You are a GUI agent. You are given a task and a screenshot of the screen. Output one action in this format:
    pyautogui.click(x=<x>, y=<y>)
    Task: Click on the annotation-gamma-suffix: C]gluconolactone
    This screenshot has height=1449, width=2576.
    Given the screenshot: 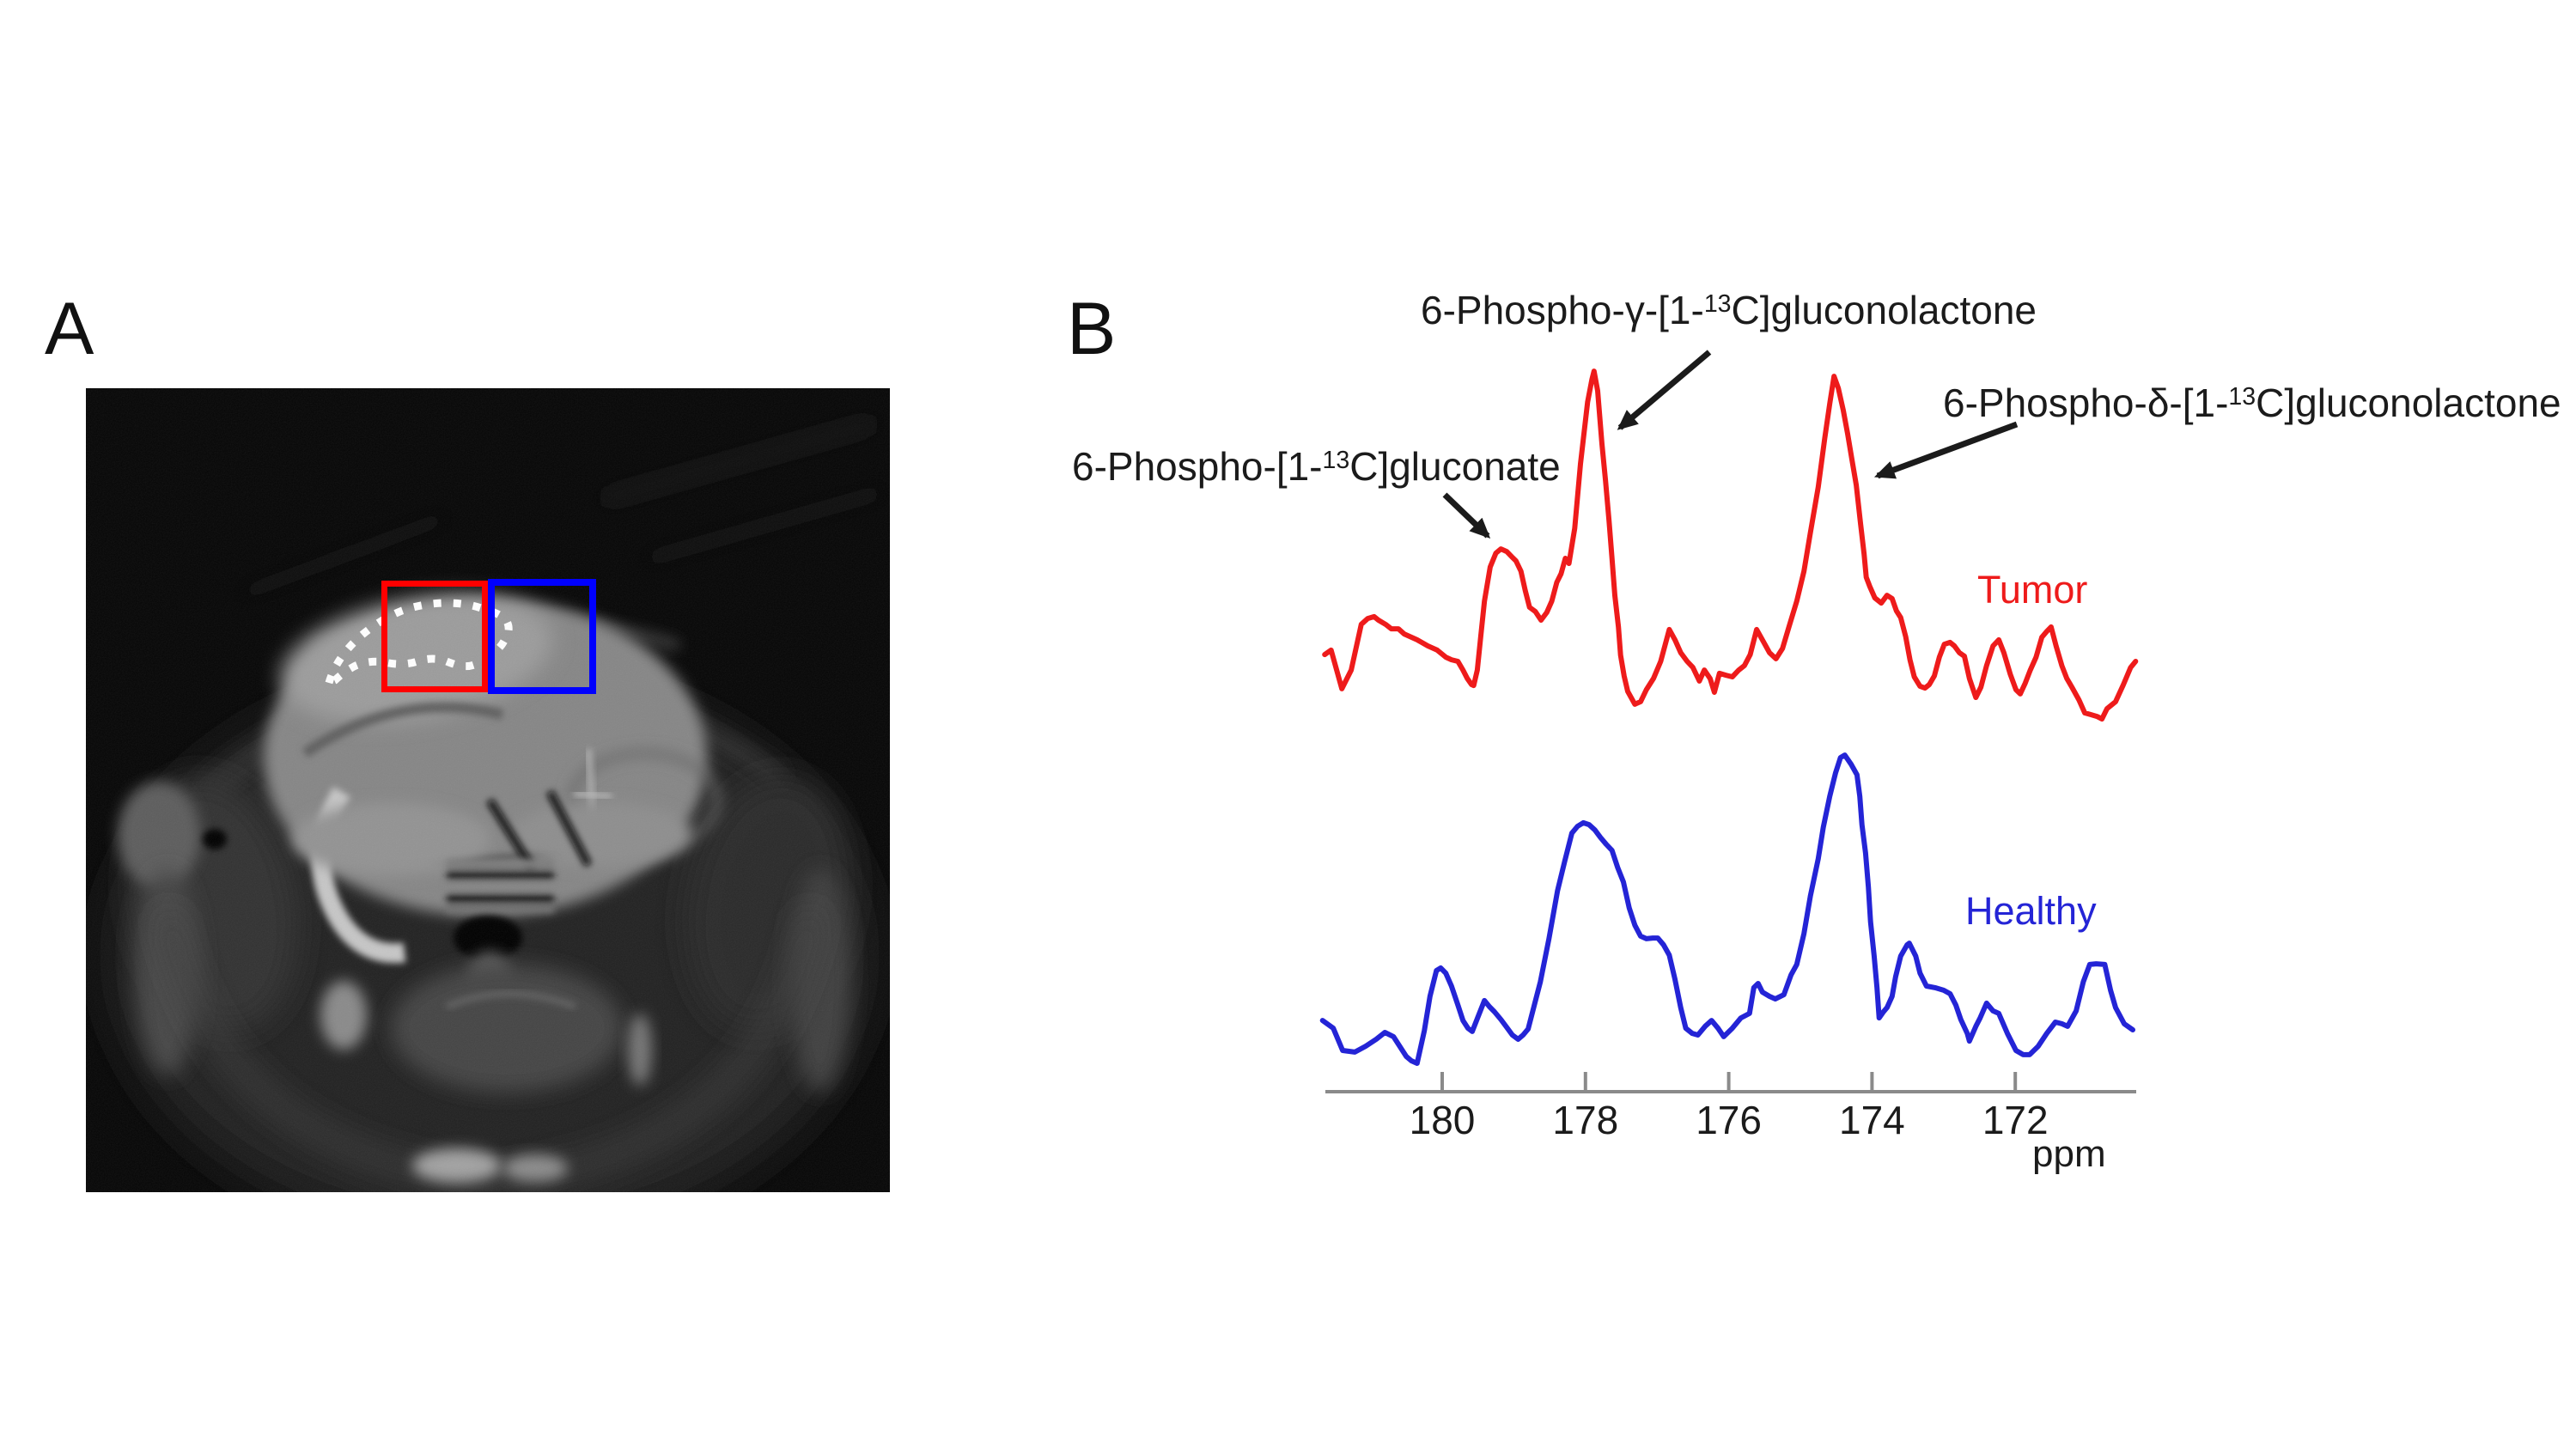 What is the action you would take?
    pyautogui.click(x=1884, y=310)
    